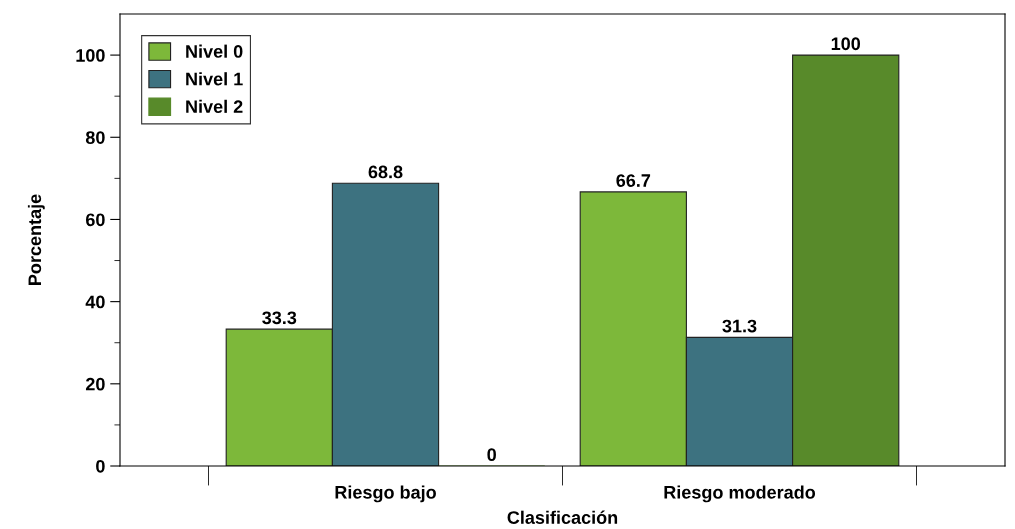  I want to click on y-tick-label: 40, so click(95, 302).